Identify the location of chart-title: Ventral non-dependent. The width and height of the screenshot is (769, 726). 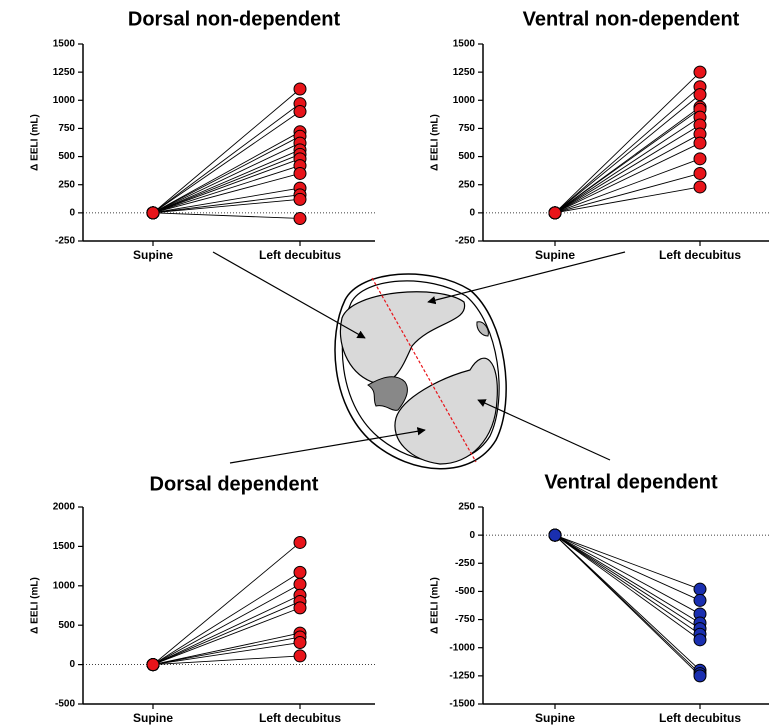
(631, 19).